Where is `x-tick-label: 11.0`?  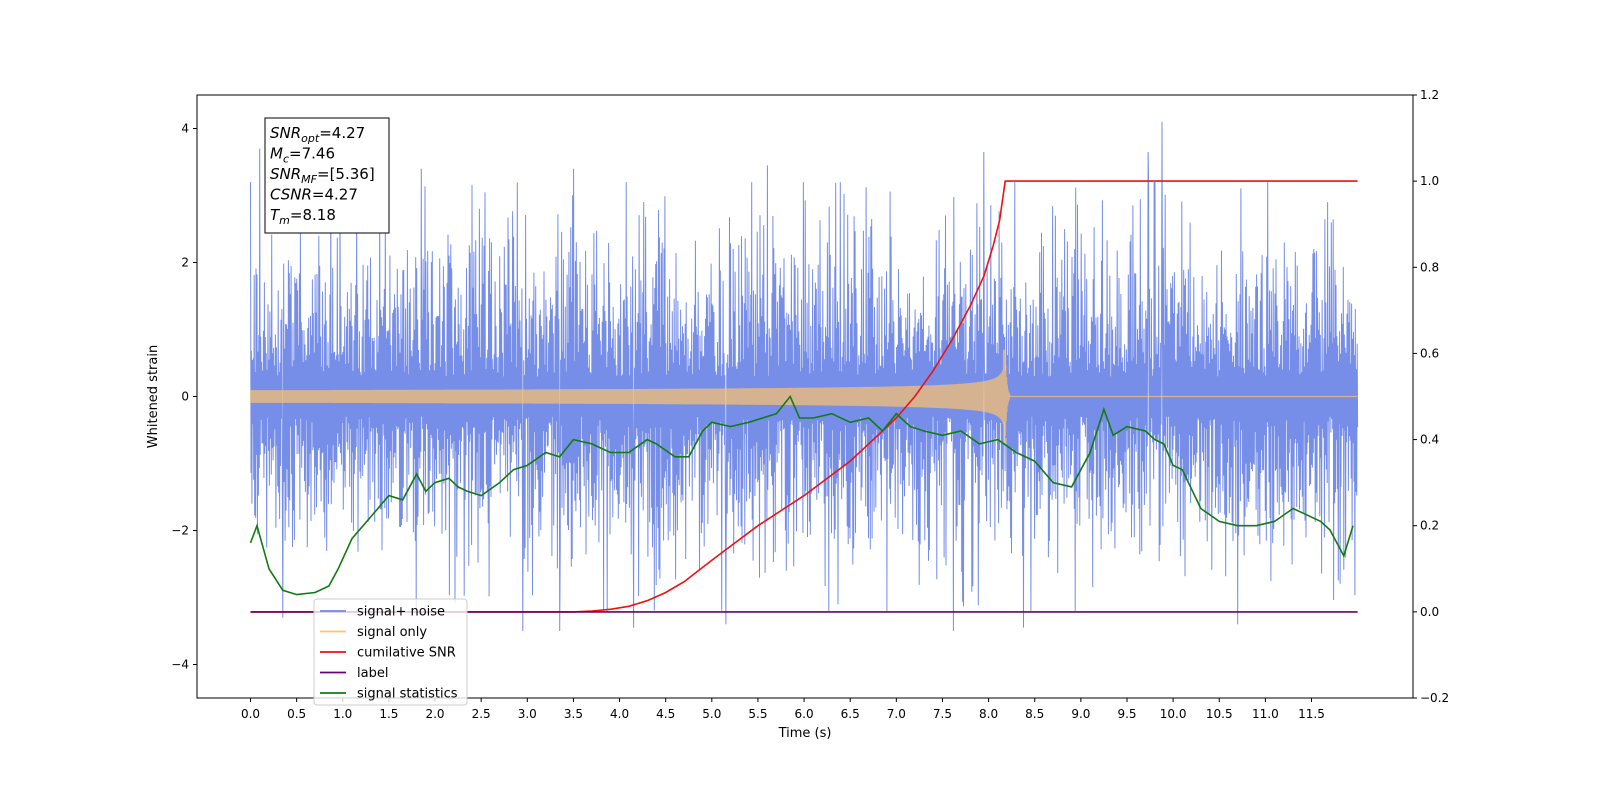 x-tick-label: 11.0 is located at coordinates (1265, 714).